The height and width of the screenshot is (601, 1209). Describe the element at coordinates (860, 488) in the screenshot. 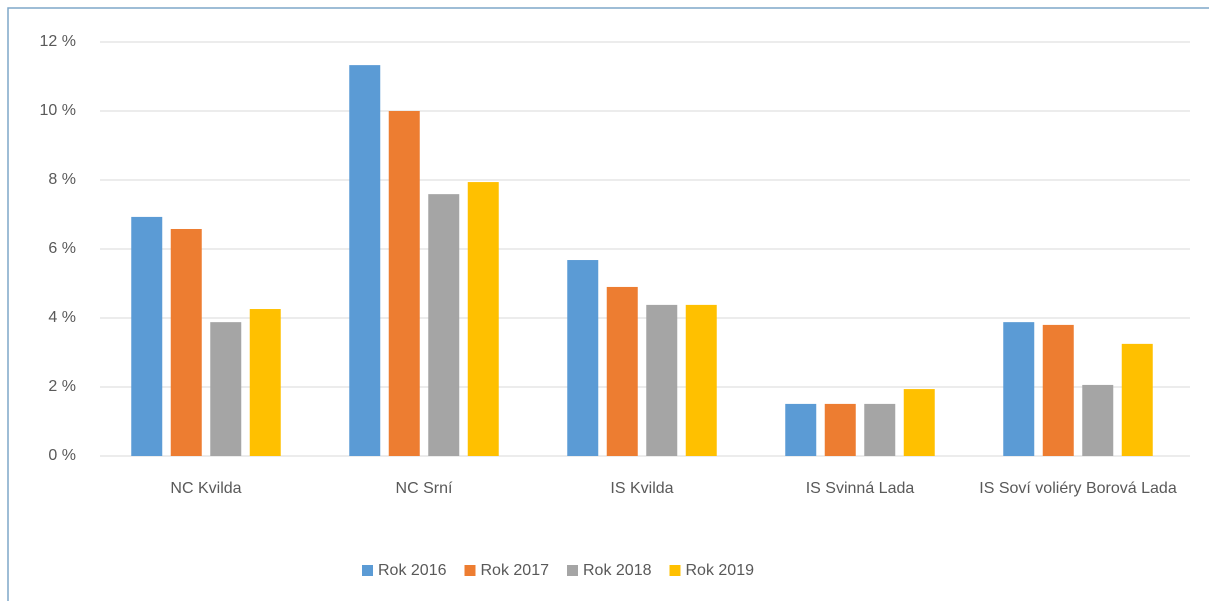

I see `x-tick-label: IS Svinná Lada` at that location.